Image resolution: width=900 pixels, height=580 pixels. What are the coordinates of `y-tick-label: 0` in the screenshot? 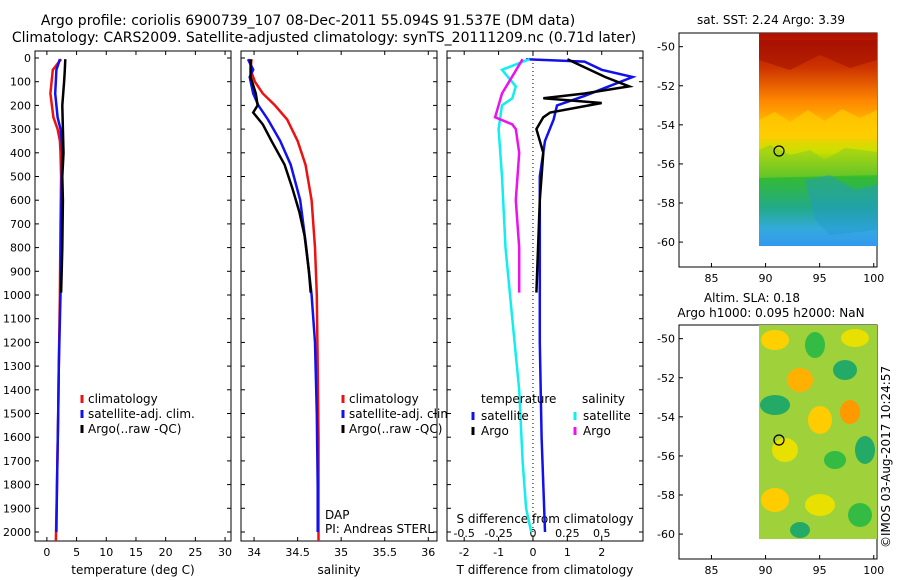 It's located at (27, 58).